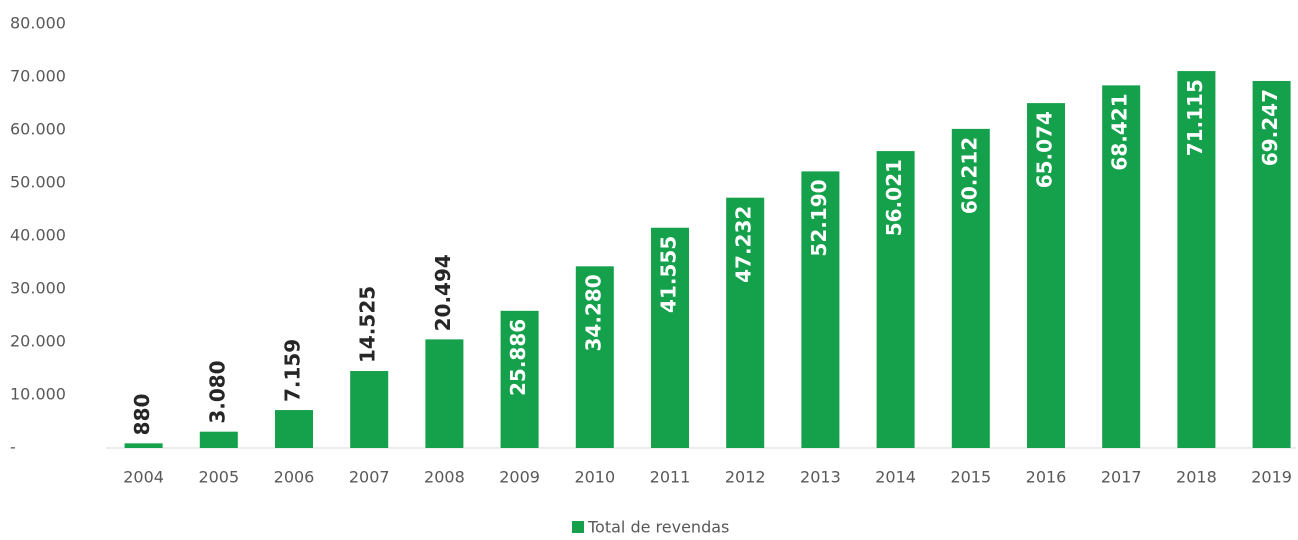  I want to click on y-tick-label: 40.000, so click(38, 235).